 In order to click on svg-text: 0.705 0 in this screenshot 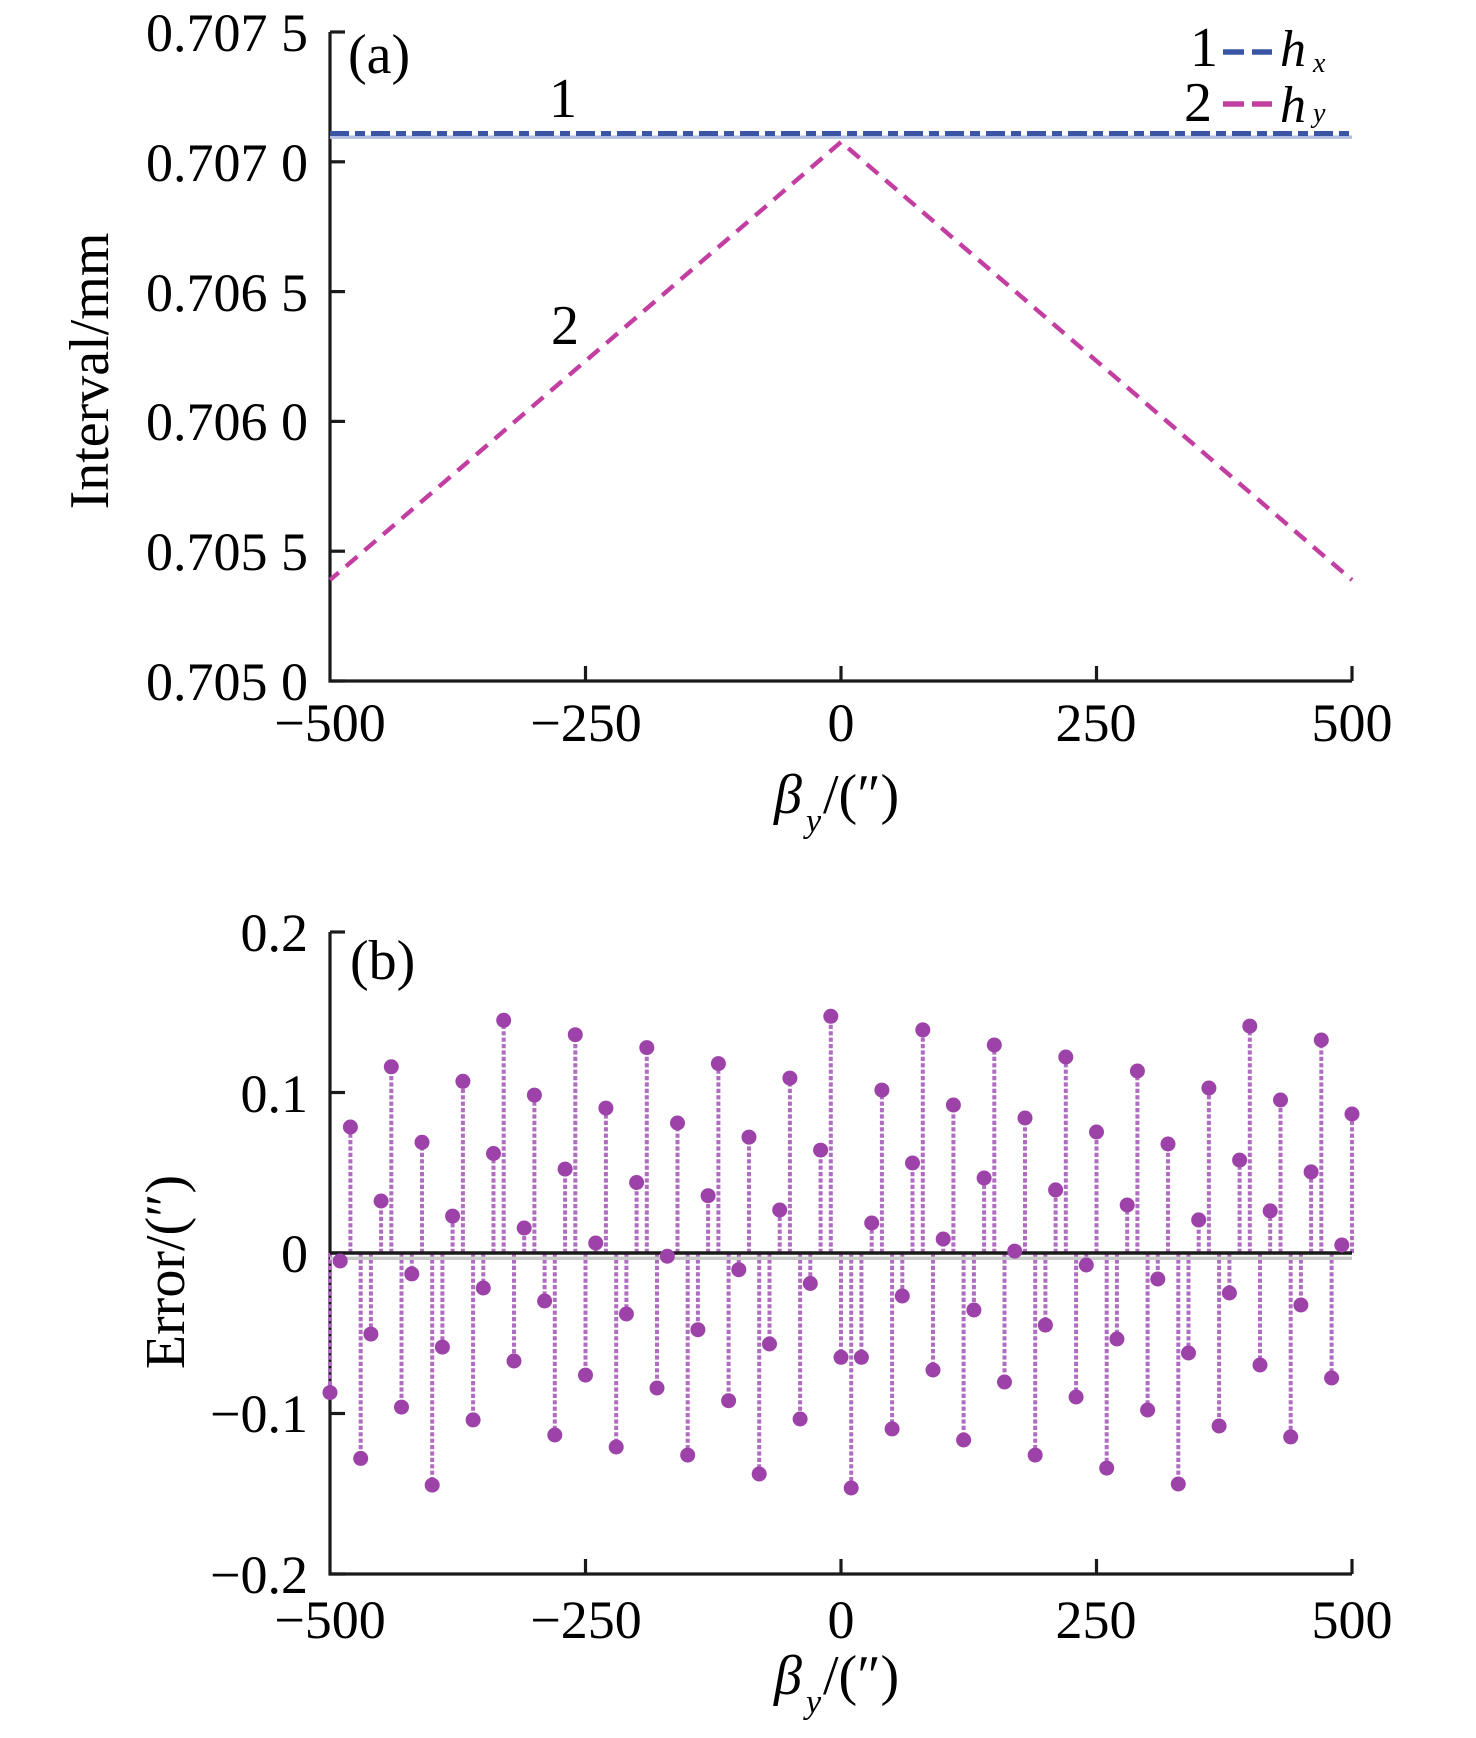, I will do `click(227, 682)`.